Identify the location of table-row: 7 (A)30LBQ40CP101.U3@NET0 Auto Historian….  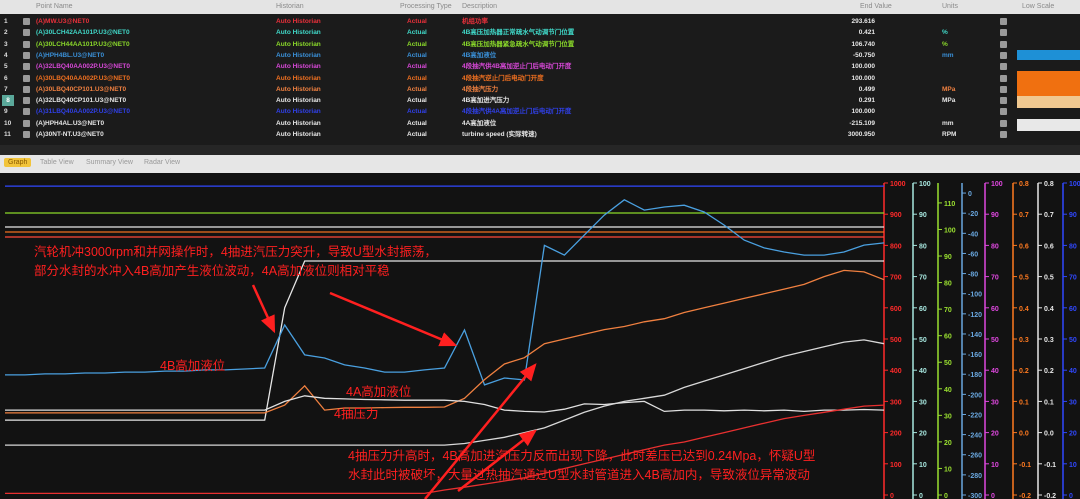
(540, 89).